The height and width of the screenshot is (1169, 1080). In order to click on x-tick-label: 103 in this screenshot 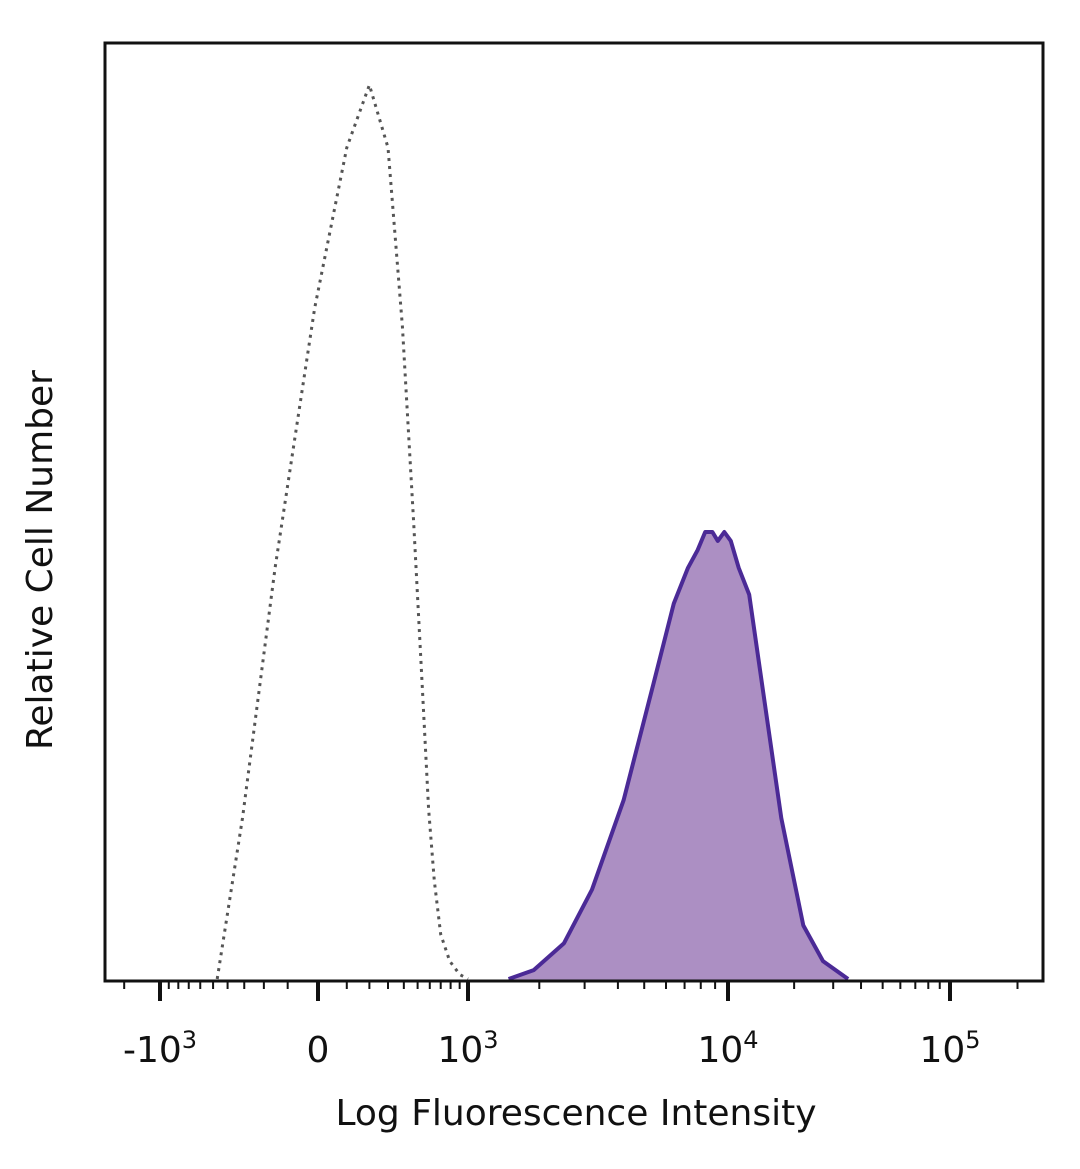, I will do `click(467, 1048)`.